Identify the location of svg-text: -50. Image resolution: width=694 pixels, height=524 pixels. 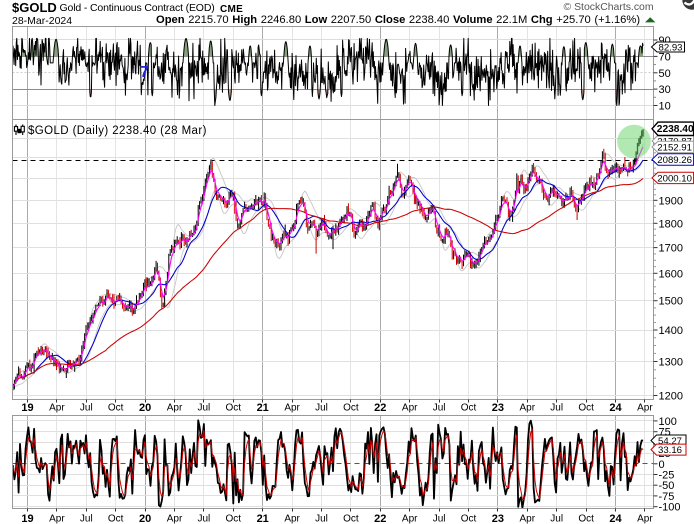
(667, 486).